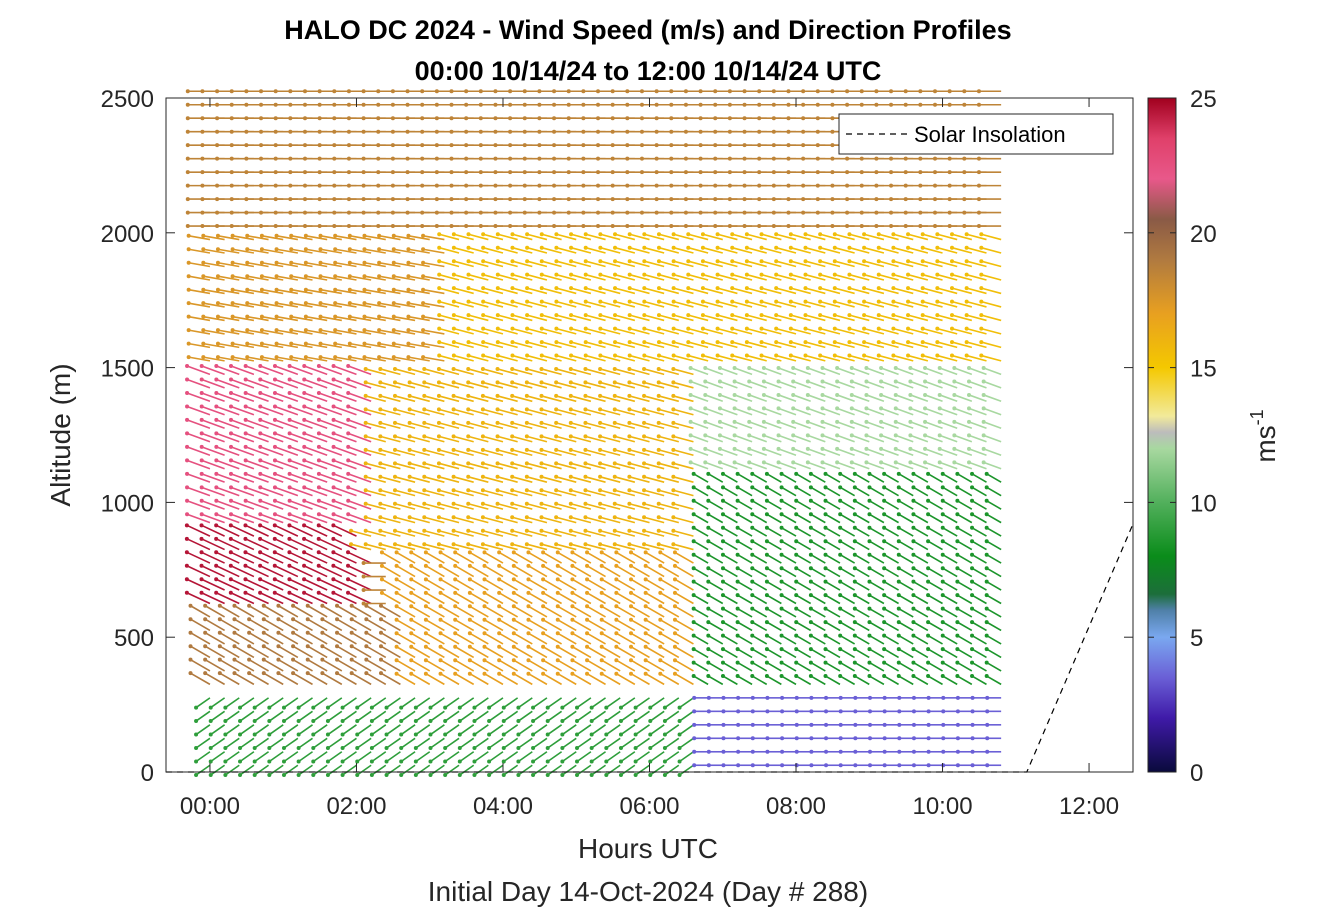 This screenshot has height=911, width=1343. I want to click on x-axis-label: Hours UTC, so click(648, 848).